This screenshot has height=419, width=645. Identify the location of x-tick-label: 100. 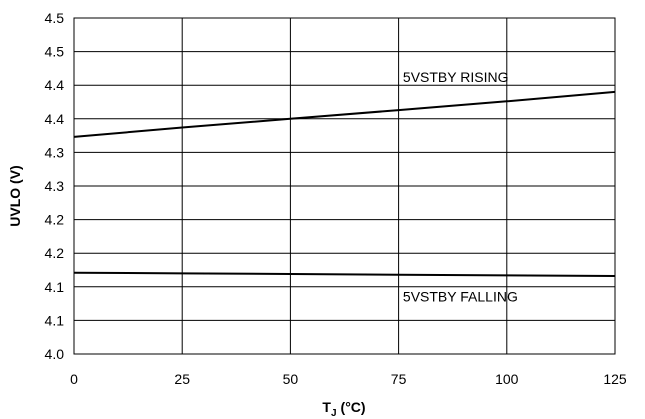
(507, 379).